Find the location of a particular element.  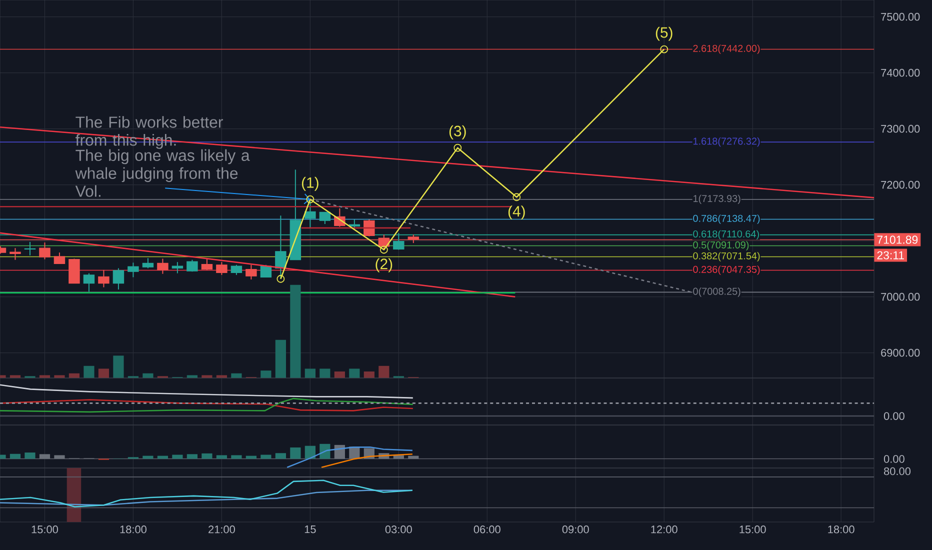

x-tick-label: 06:00 is located at coordinates (487, 530).